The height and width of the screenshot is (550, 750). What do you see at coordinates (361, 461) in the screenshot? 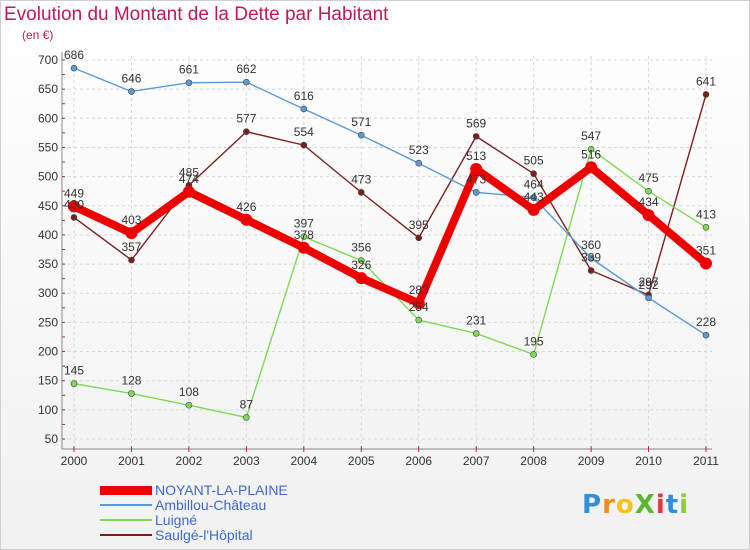
I see `x-tick-label: 2005` at bounding box center [361, 461].